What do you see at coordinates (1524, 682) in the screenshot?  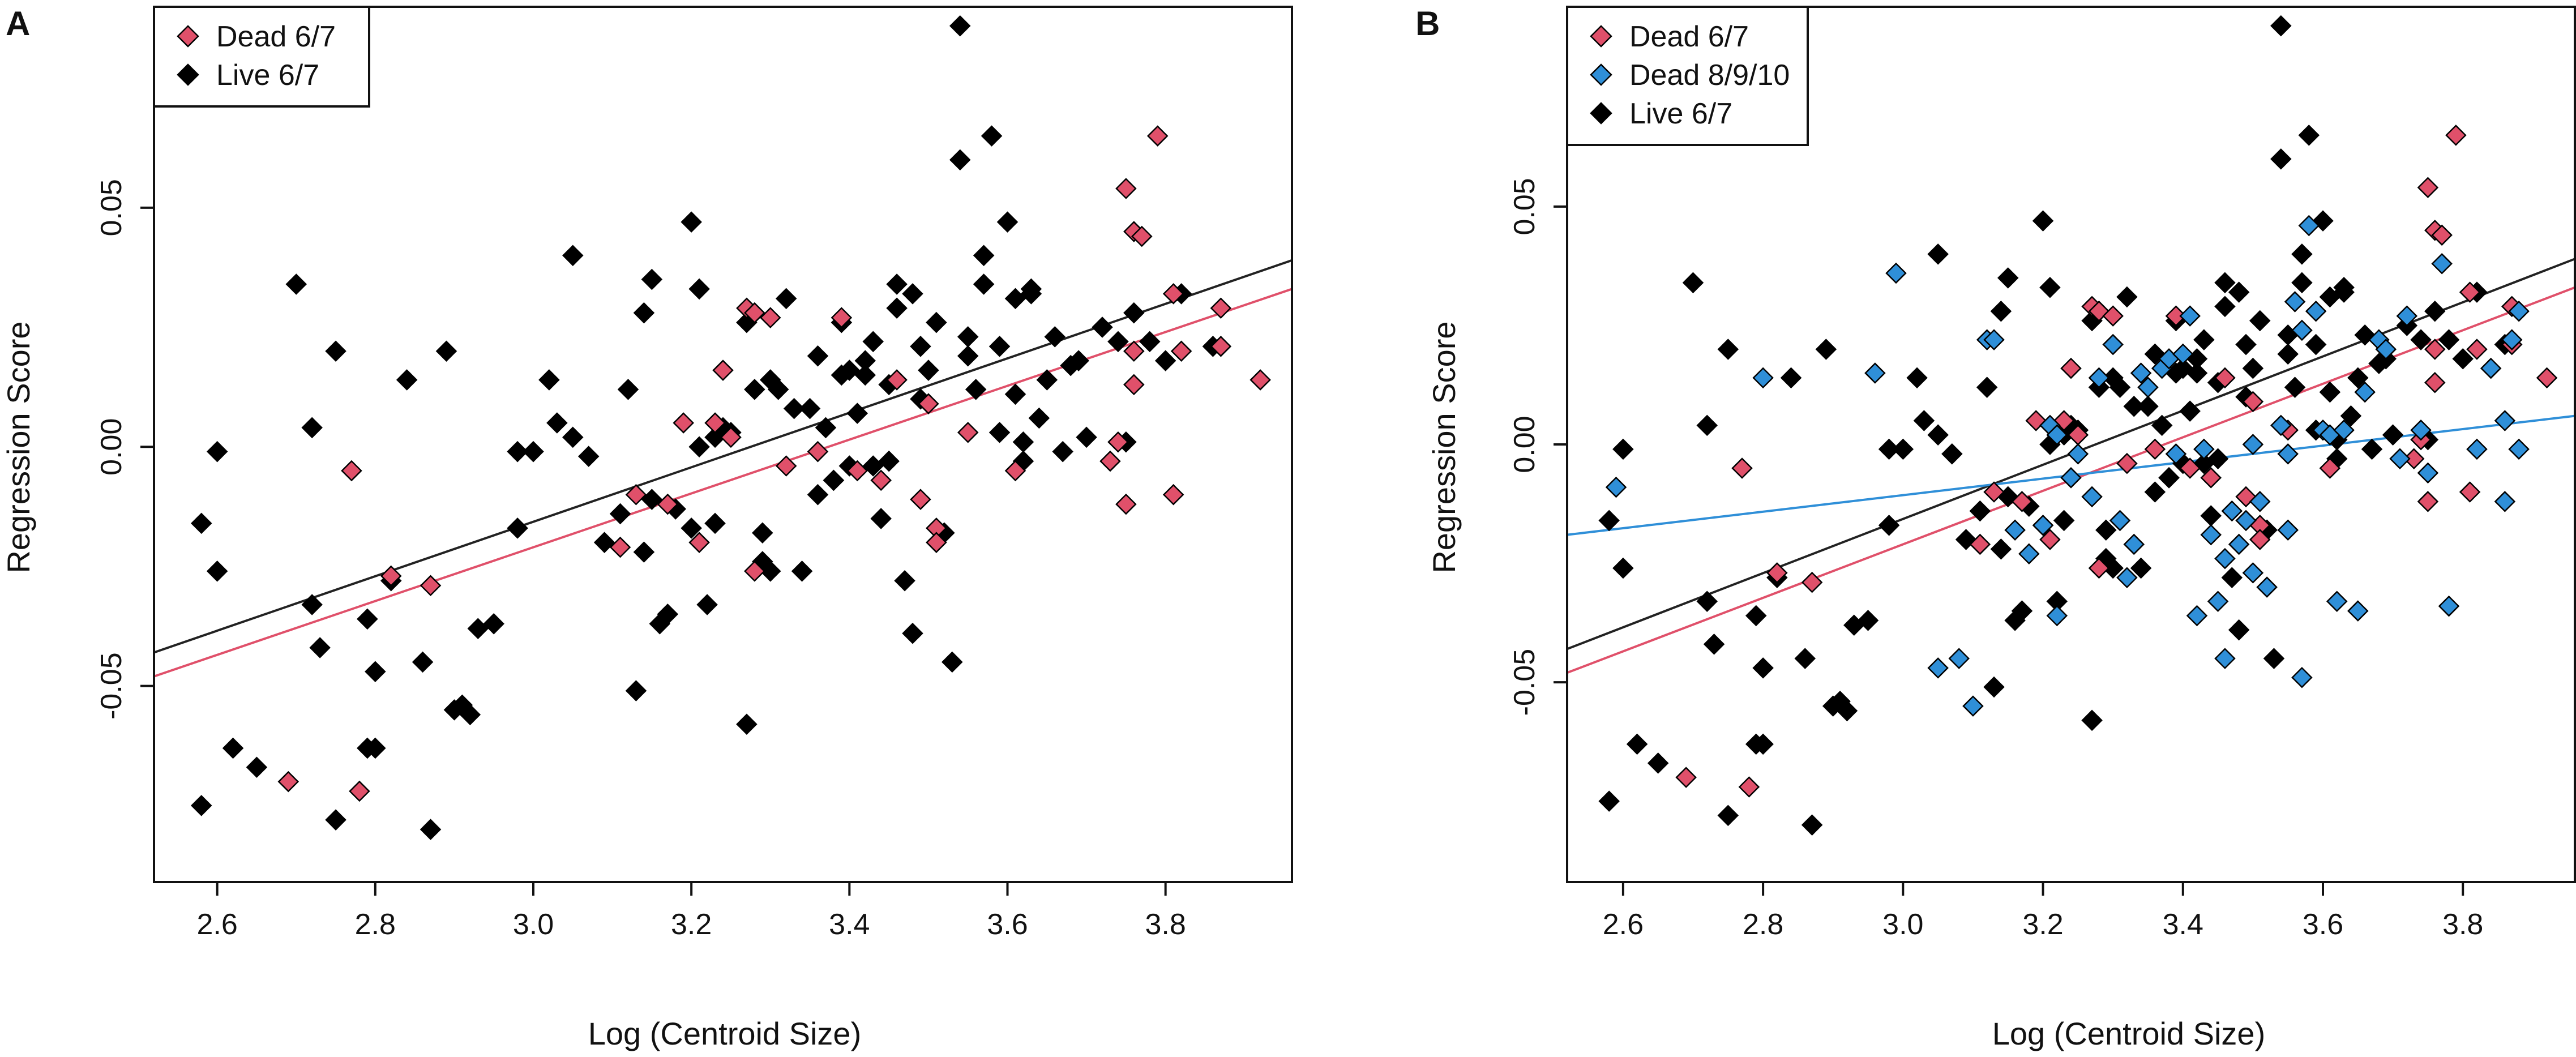 I see `y-tick-label: -0.05` at bounding box center [1524, 682].